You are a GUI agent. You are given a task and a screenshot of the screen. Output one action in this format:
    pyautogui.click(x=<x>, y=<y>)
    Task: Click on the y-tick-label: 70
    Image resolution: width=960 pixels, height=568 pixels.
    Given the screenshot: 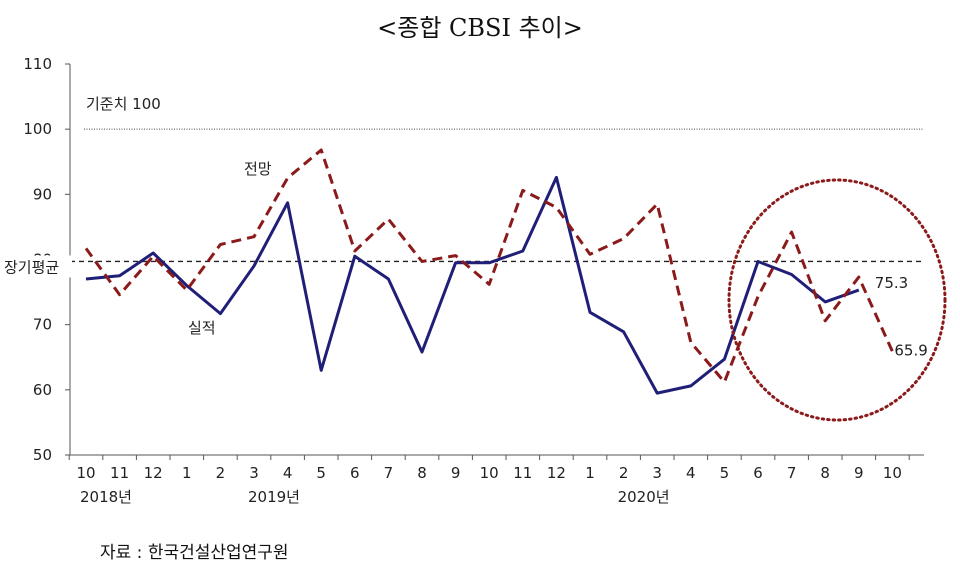 What is the action you would take?
    pyautogui.click(x=42, y=325)
    